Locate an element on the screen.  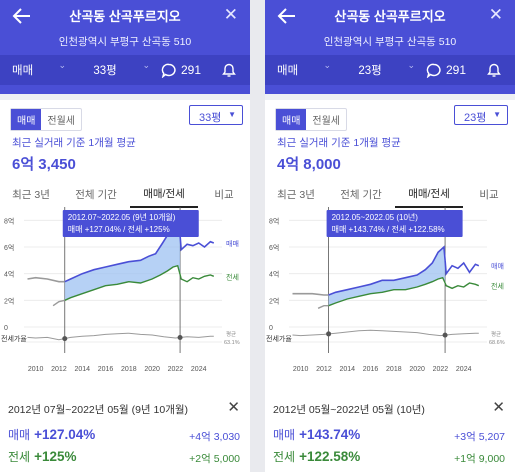
x-tick-label: 2022 is located at coordinates (441, 369).